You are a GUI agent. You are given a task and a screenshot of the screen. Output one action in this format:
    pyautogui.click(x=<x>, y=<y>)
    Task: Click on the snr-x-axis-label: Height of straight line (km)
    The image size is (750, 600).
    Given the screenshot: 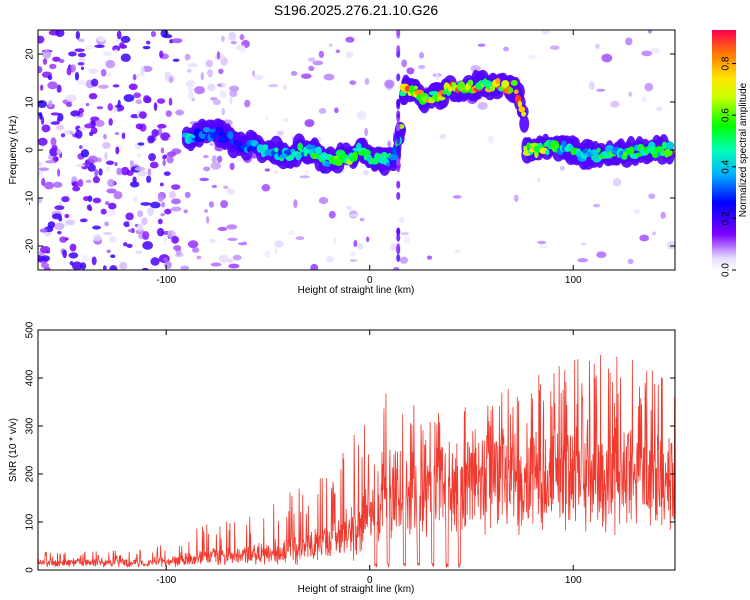 What is the action you would take?
    pyautogui.click(x=356, y=589)
    